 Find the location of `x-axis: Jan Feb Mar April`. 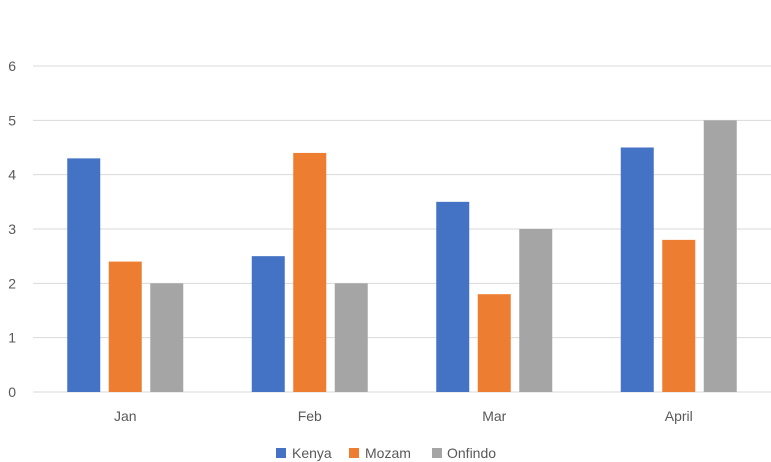

x-axis: Jan Feb Mar April is located at coordinates (403, 416).